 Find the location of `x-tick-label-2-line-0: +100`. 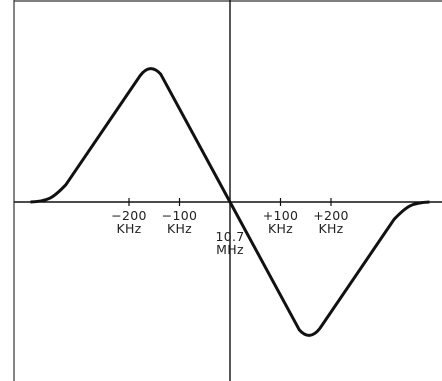

x-tick-label-2-line-0: +100 is located at coordinates (281, 215).